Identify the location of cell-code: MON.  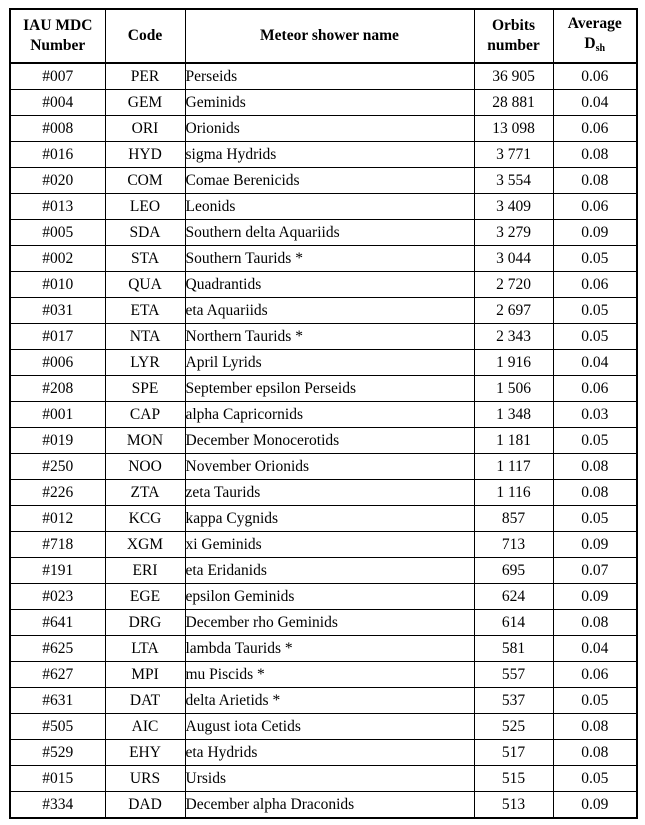
(145, 440).